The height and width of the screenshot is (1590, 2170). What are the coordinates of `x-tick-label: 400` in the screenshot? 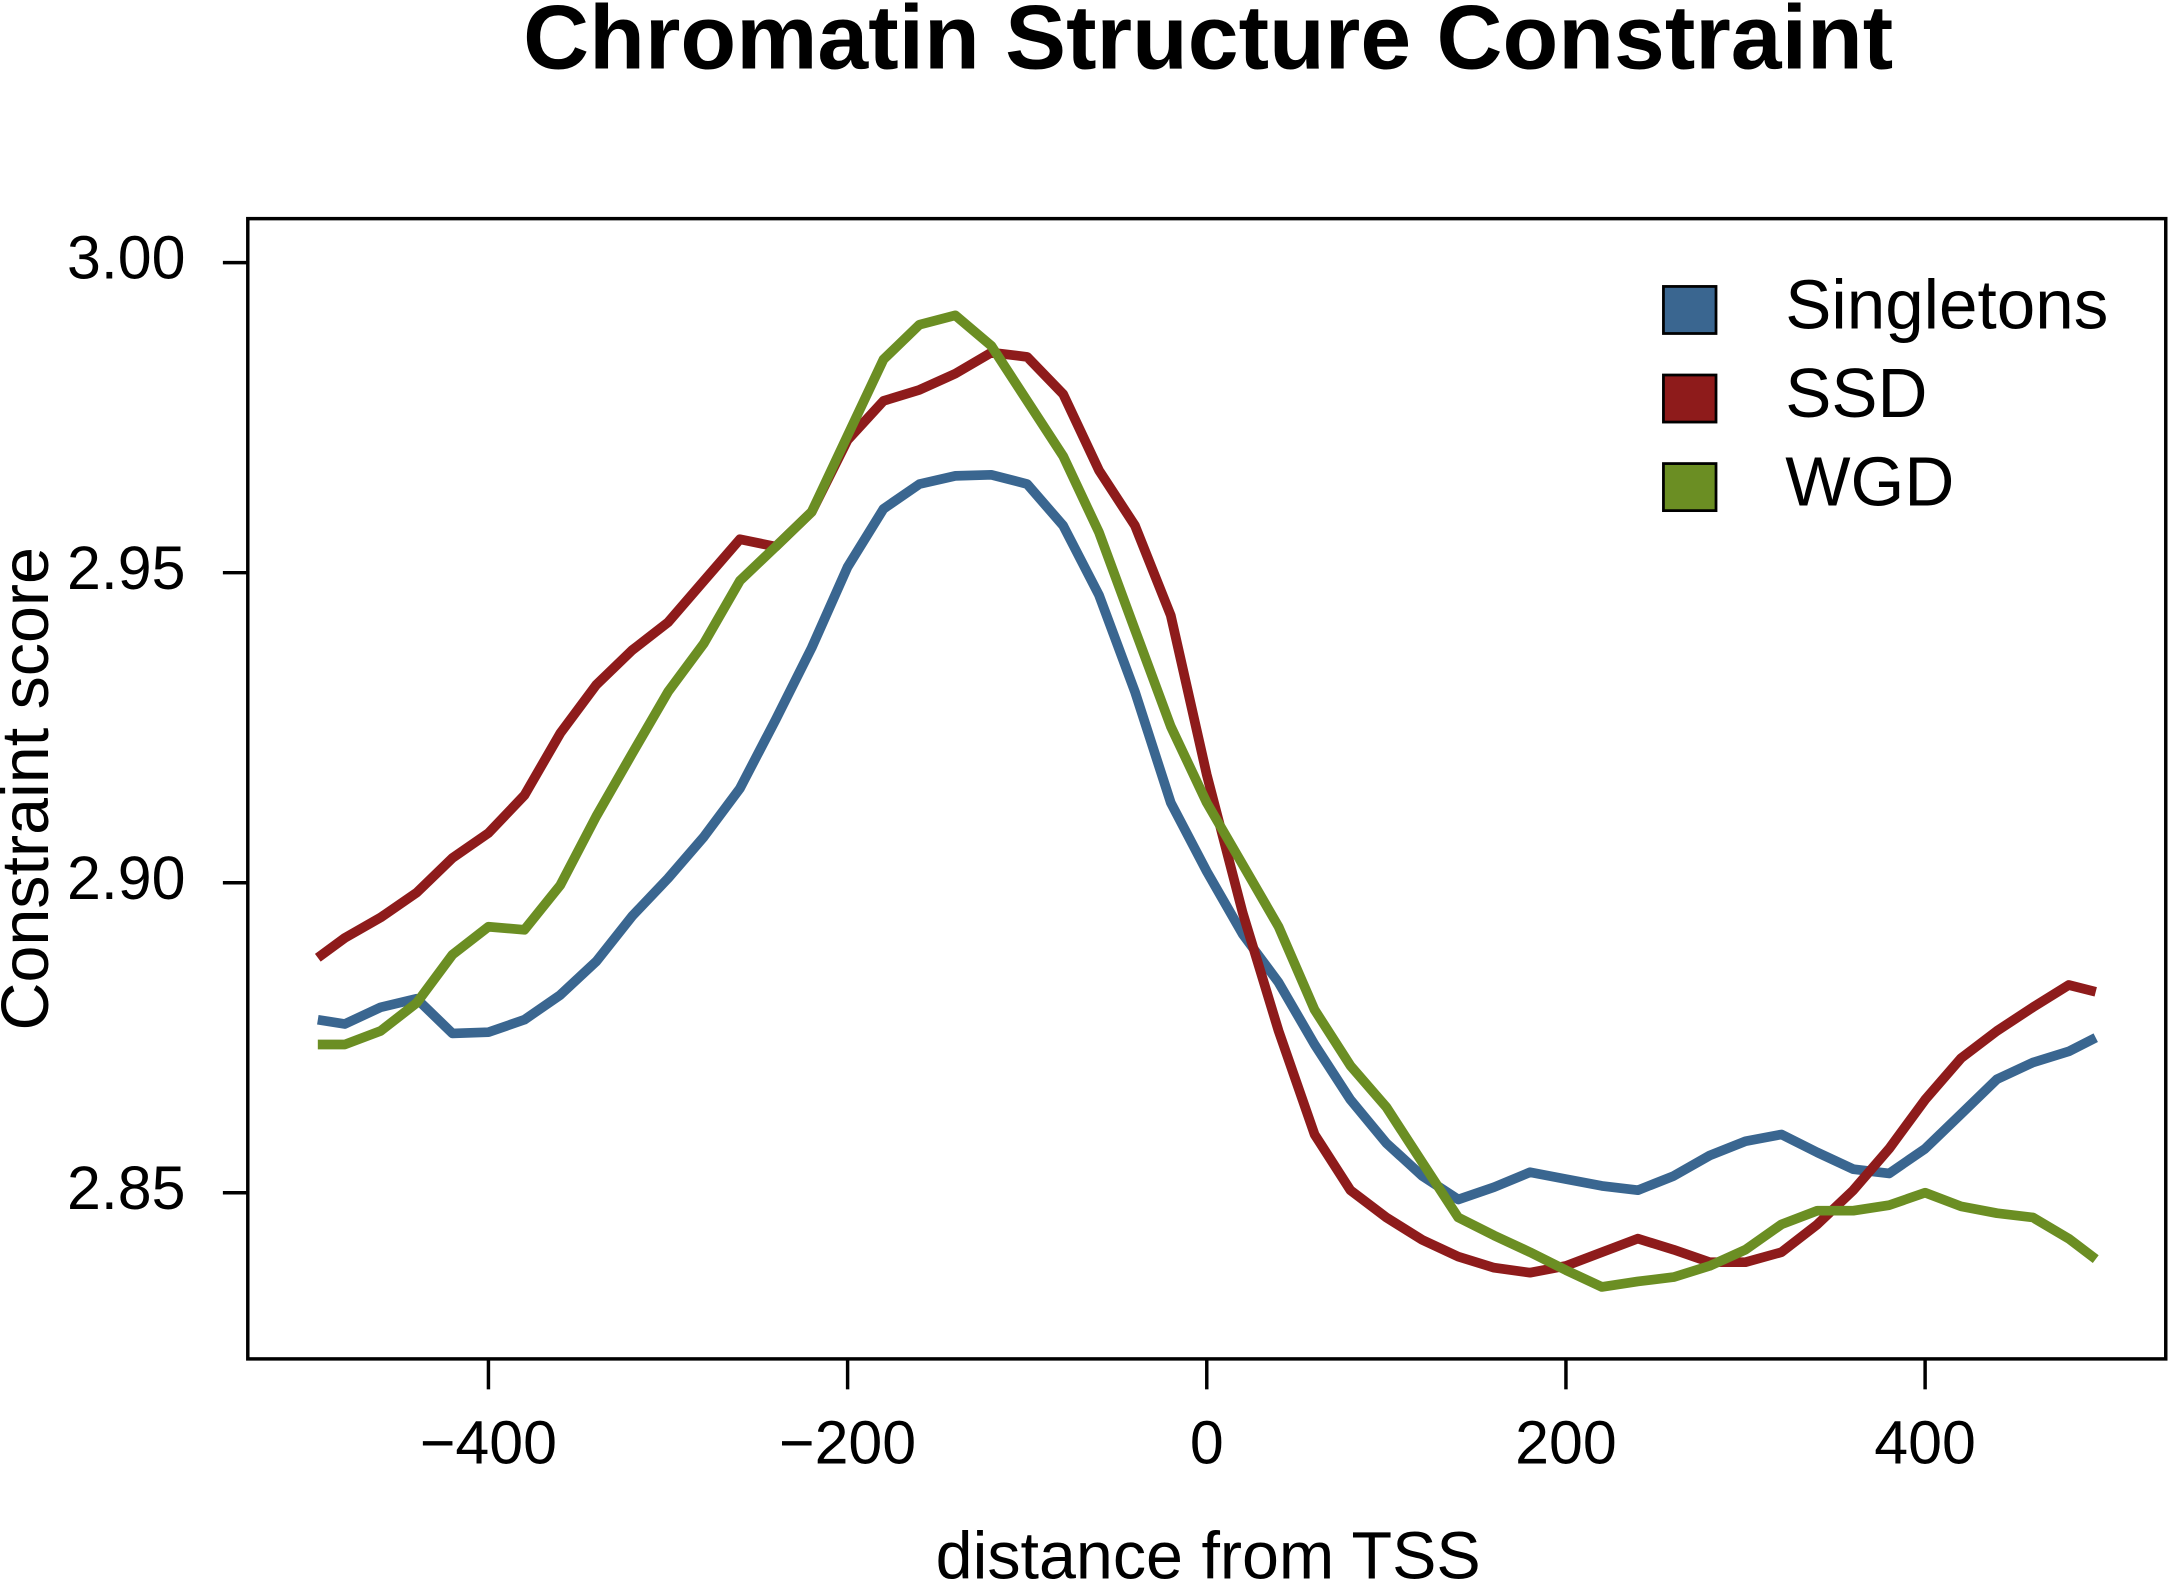 It's located at (1925, 1443).